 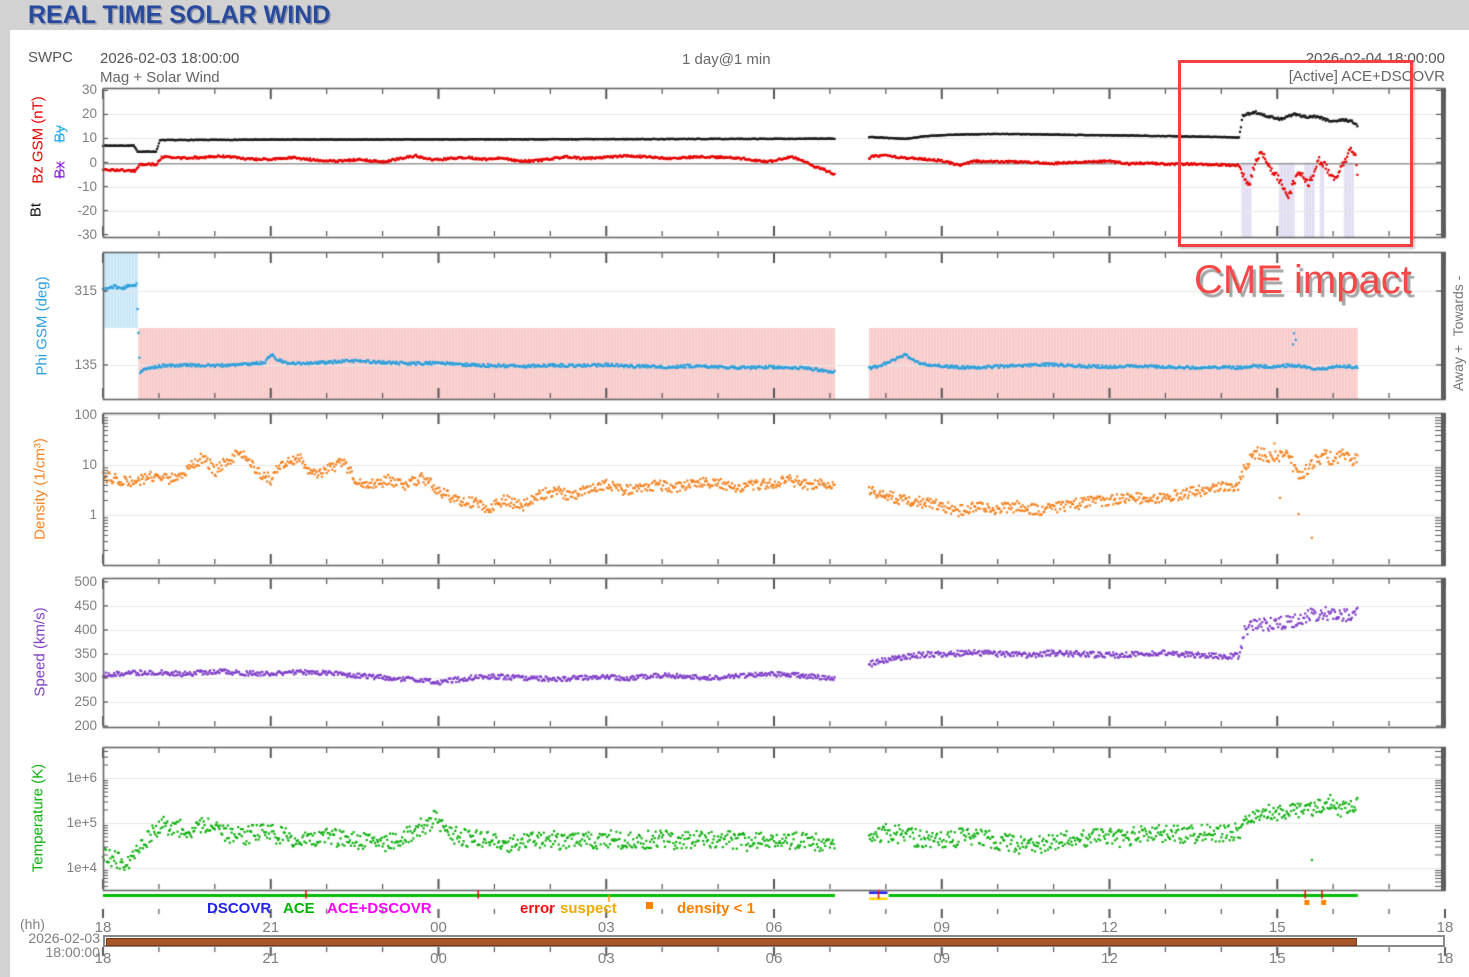 What do you see at coordinates (89, 90) in the screenshot?
I see `mag-ytick-label: 30` at bounding box center [89, 90].